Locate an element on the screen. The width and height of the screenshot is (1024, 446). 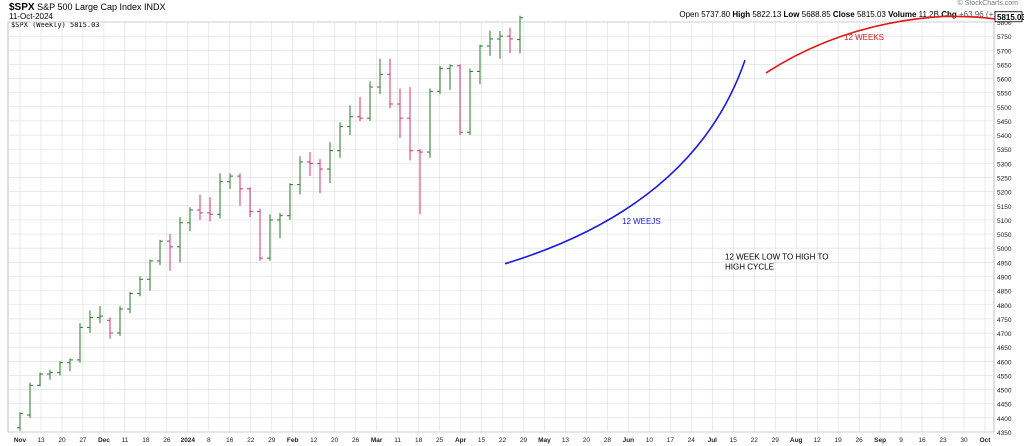
high-value: 5822.13 is located at coordinates (767, 14).